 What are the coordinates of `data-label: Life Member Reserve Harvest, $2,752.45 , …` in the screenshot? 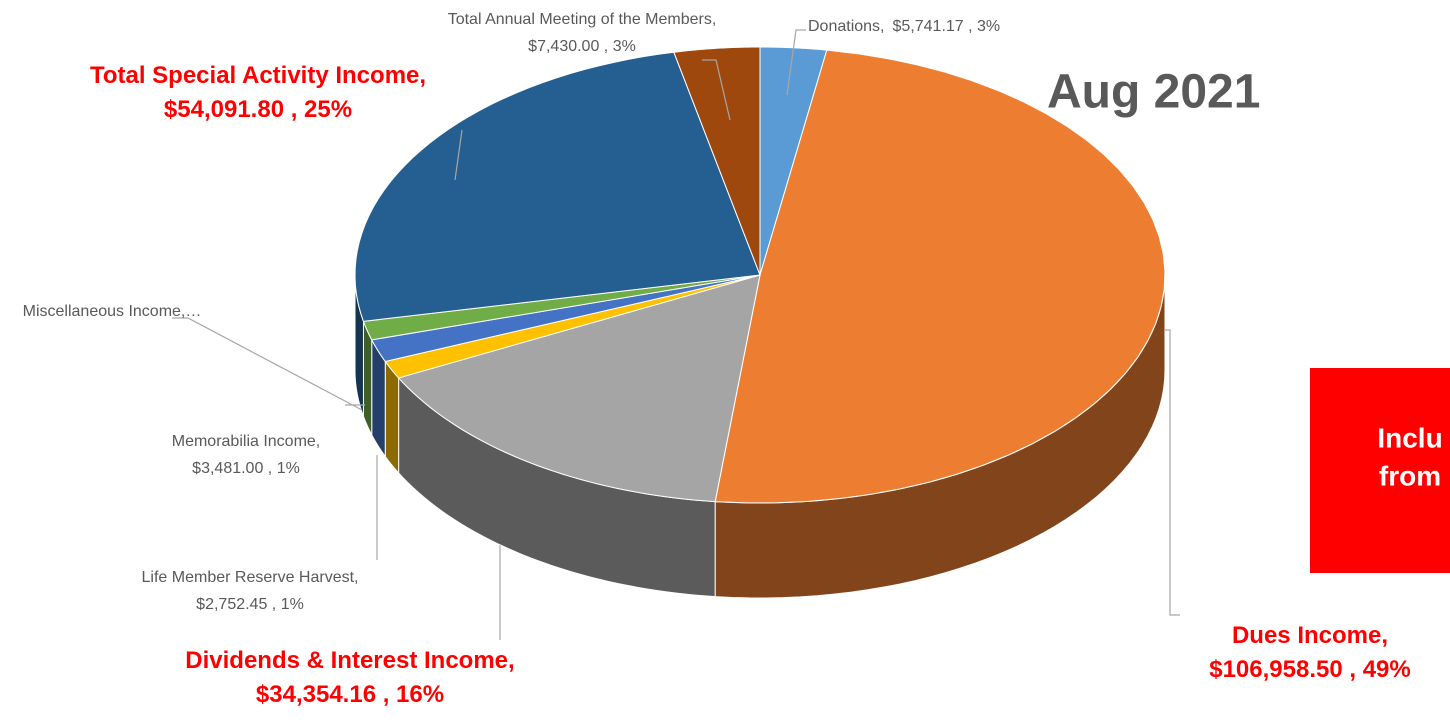 It's located at (250, 591).